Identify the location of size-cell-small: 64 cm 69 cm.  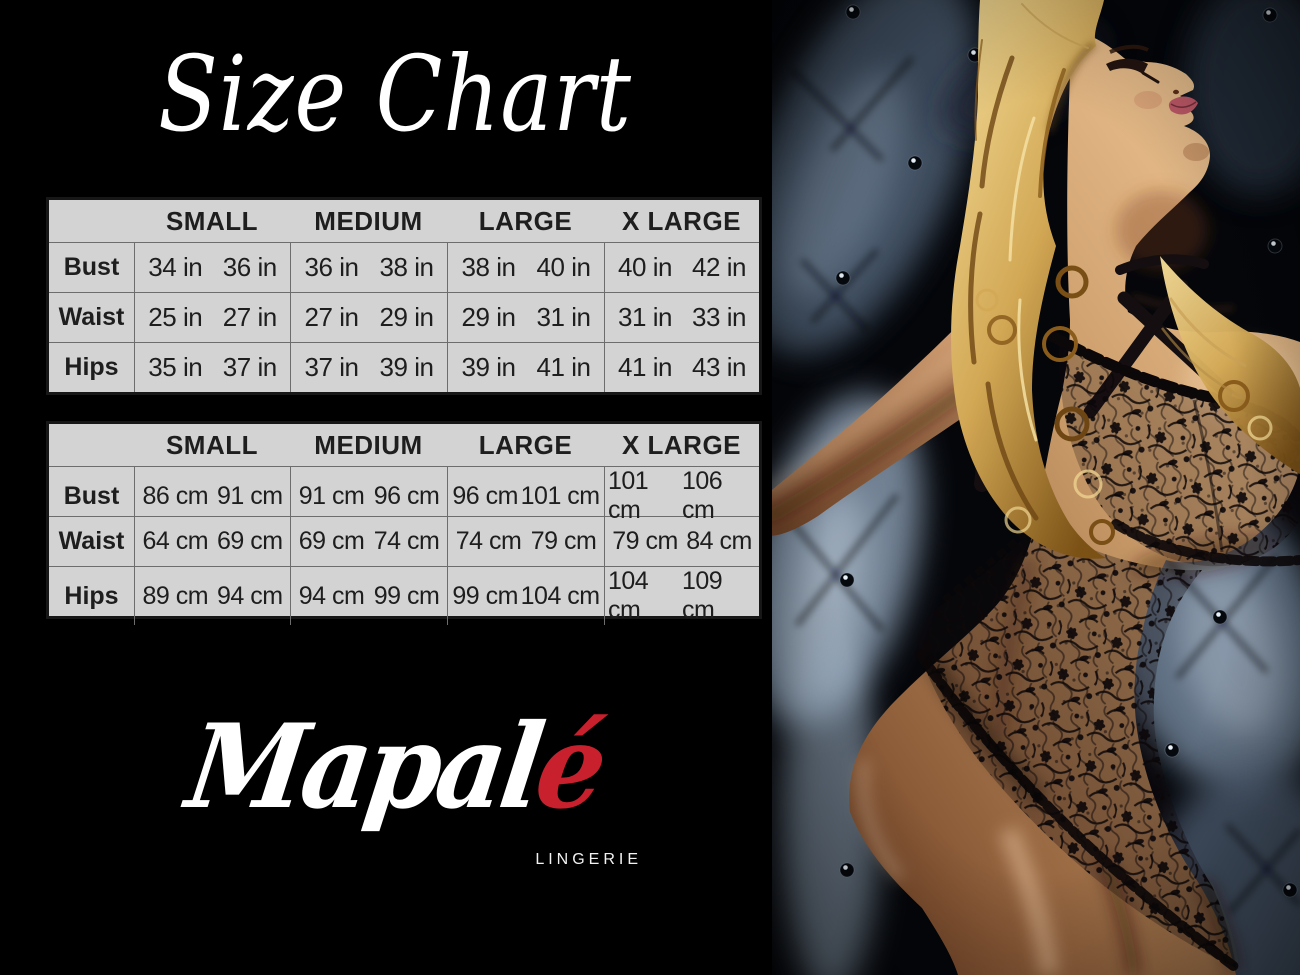
(212, 541).